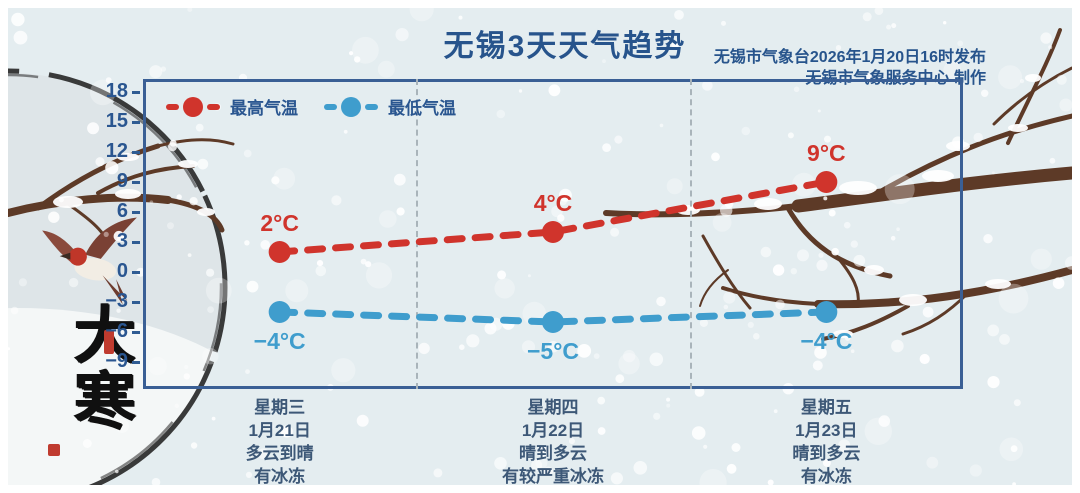  I want to click on y-tick-label: 6, so click(122, 211).